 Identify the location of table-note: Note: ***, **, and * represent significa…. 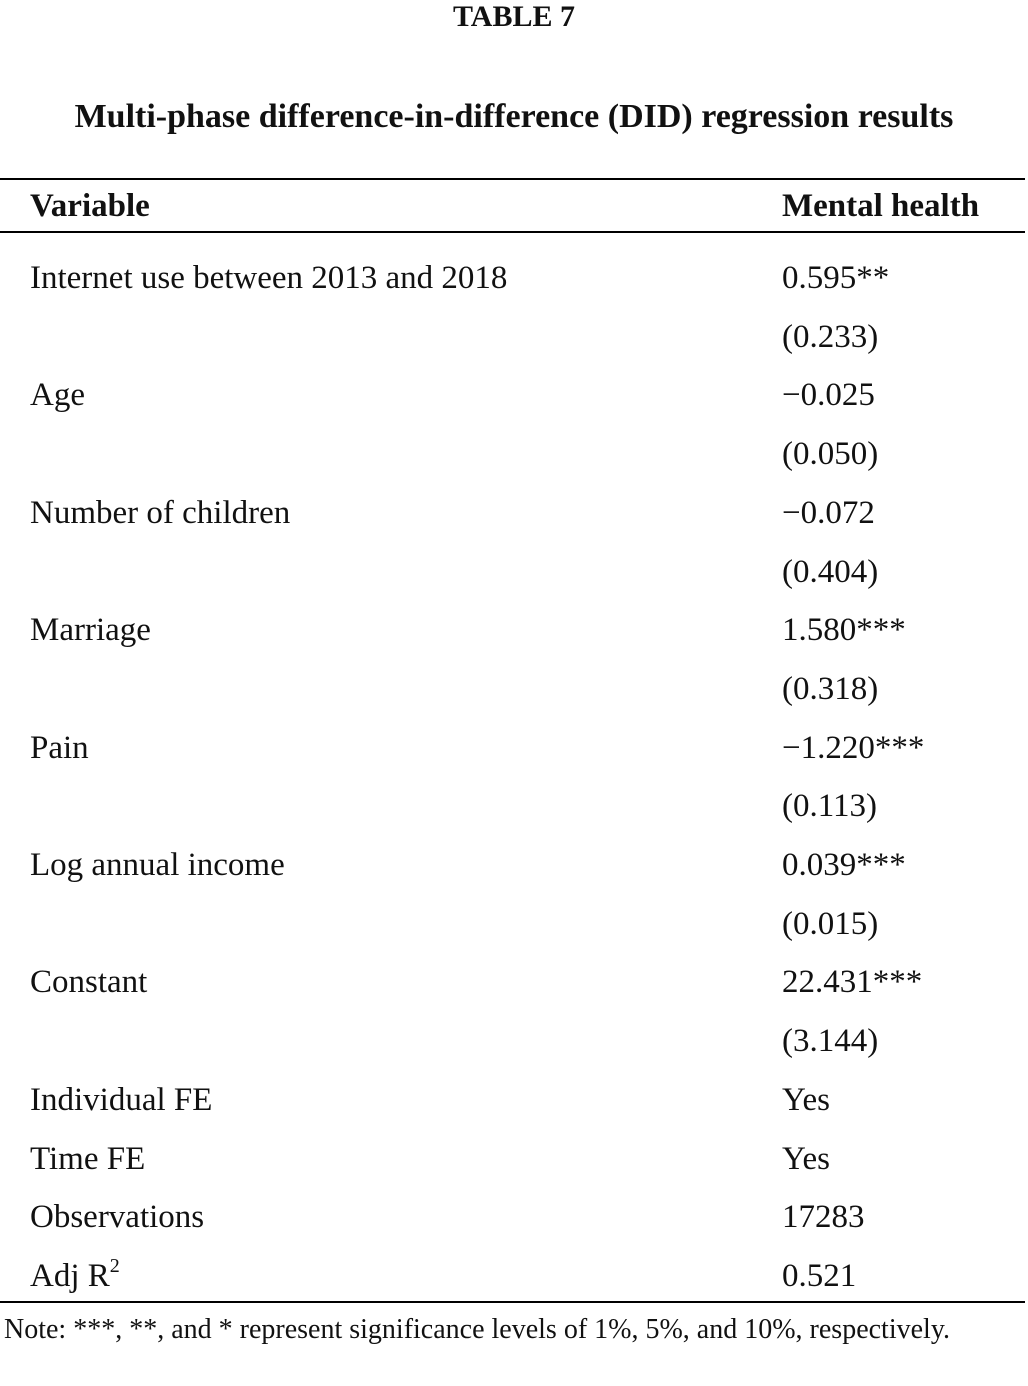
(477, 1329).